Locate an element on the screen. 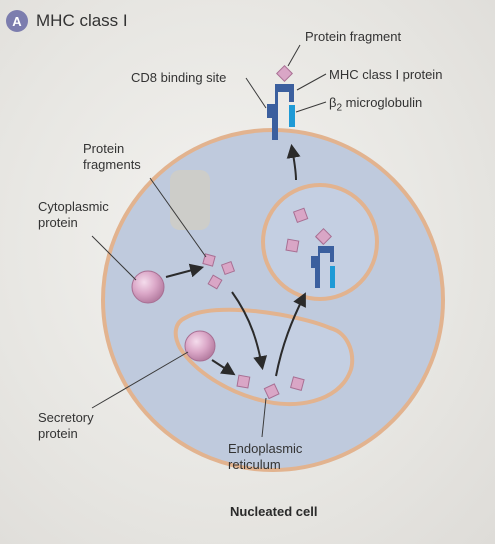 The width and height of the screenshot is (495, 544). leader-protein-fragments is located at coordinates (178, 217).